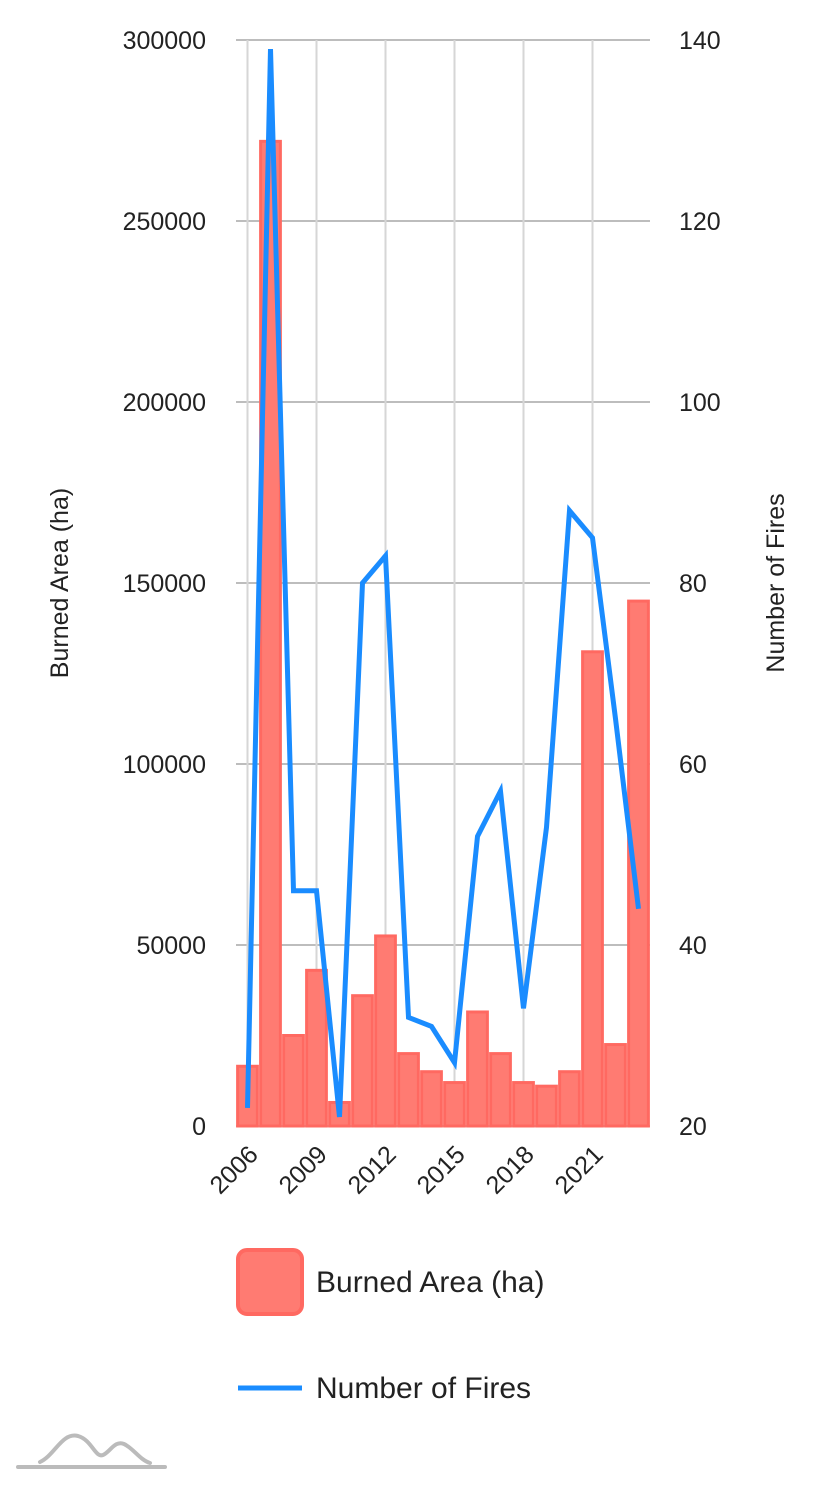  I want to click on bar-2018, so click(523, 1104).